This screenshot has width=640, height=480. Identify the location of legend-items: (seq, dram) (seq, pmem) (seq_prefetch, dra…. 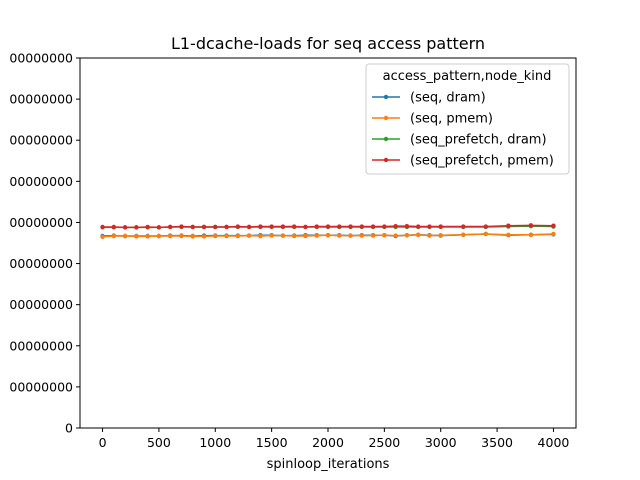
(463, 130).